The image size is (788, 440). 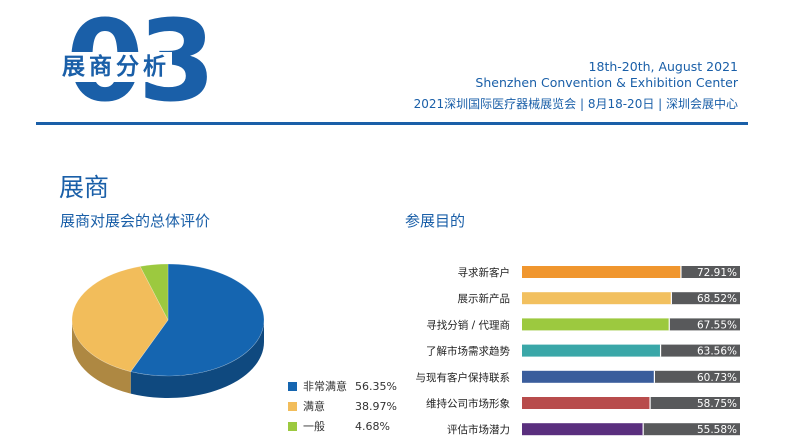 What do you see at coordinates (717, 299) in the screenshot?
I see `bar-value-label: 68.52%` at bounding box center [717, 299].